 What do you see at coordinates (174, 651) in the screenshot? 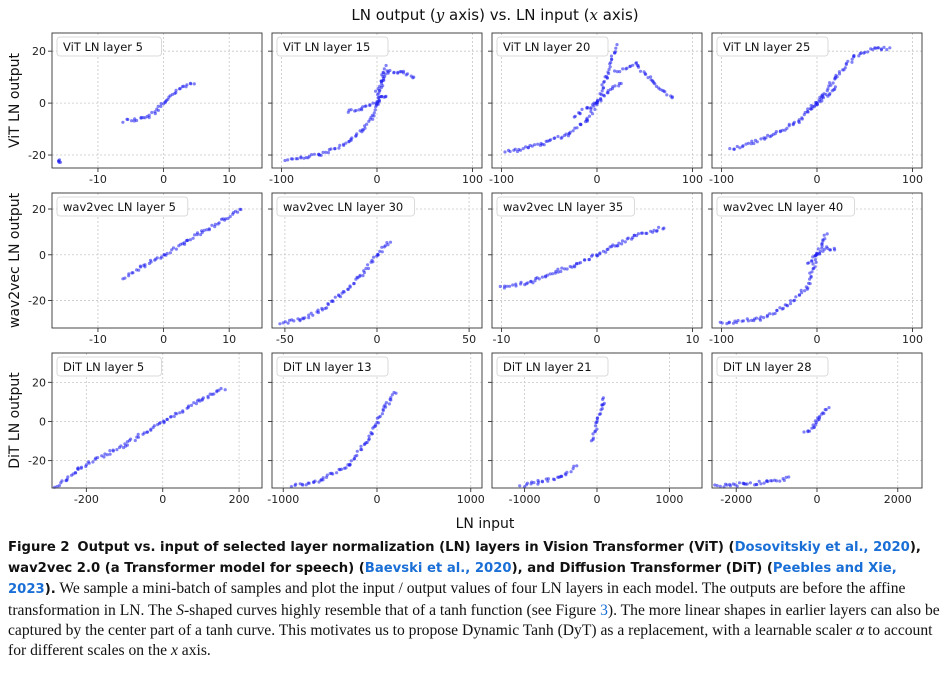
I see `caption-x-symbol: x` at bounding box center [174, 651].